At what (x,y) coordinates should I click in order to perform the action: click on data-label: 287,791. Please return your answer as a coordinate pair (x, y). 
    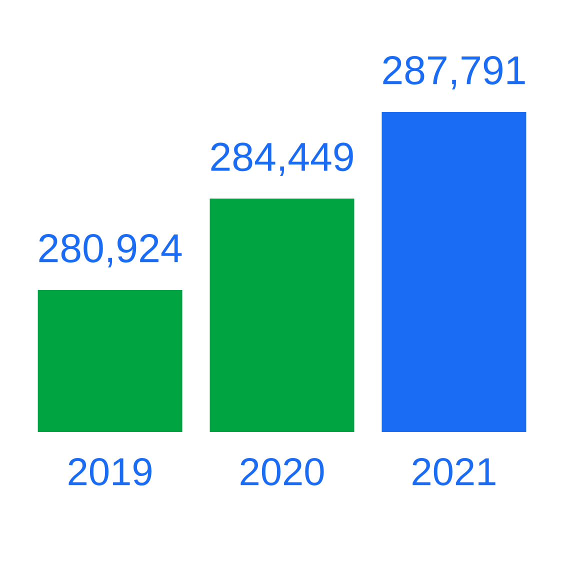
    Looking at the image, I should click on (454, 73).